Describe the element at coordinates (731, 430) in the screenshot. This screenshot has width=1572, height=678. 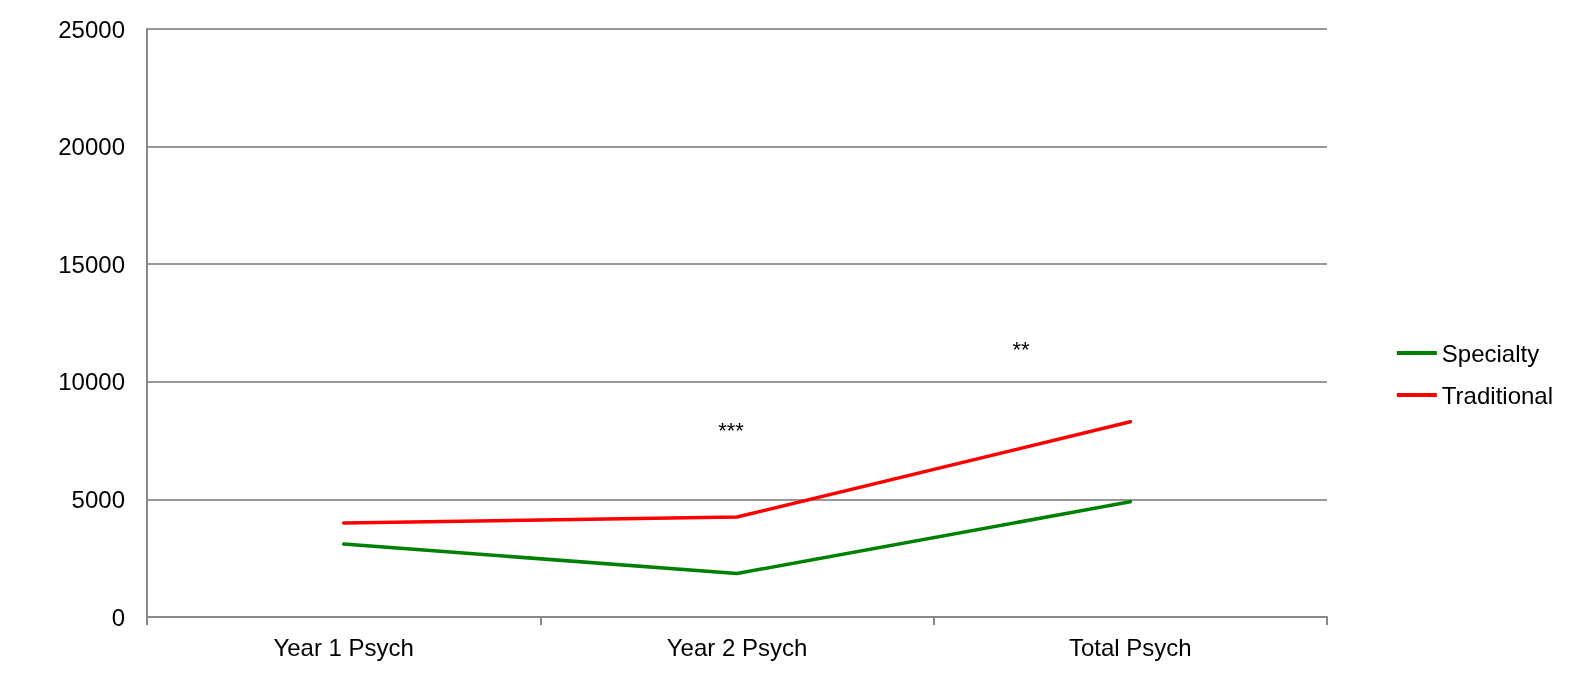
I see `annotation: ***` at that location.